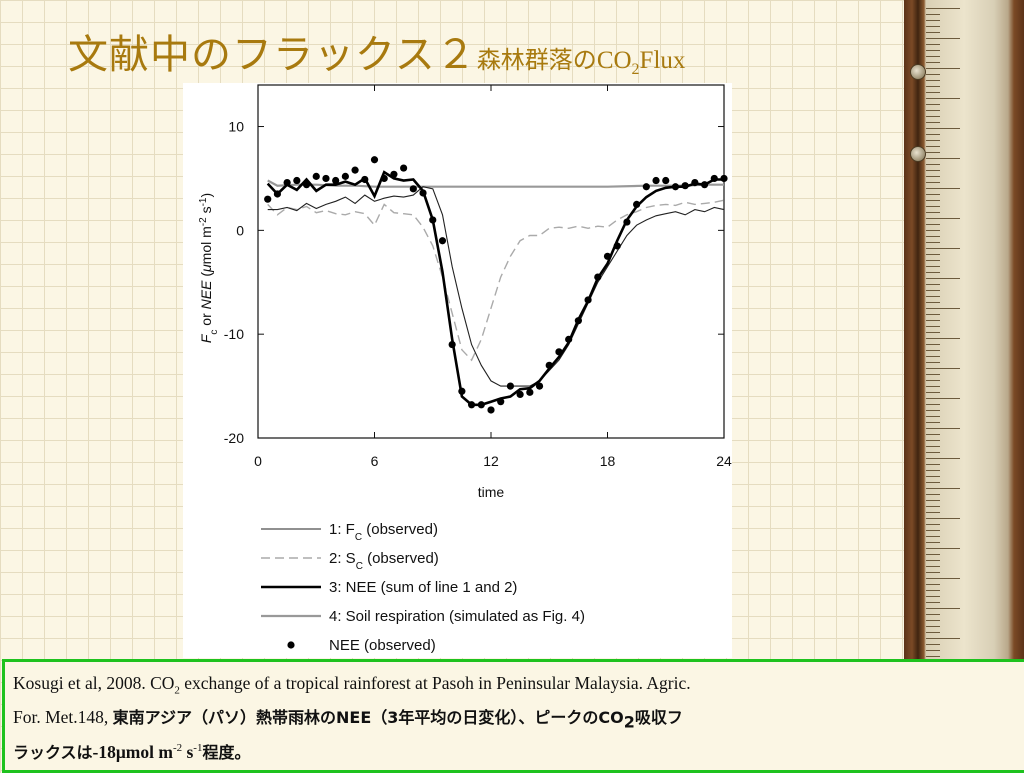  Describe the element at coordinates (198, 748) in the screenshot. I see `caption-exp2: -1` at that location.